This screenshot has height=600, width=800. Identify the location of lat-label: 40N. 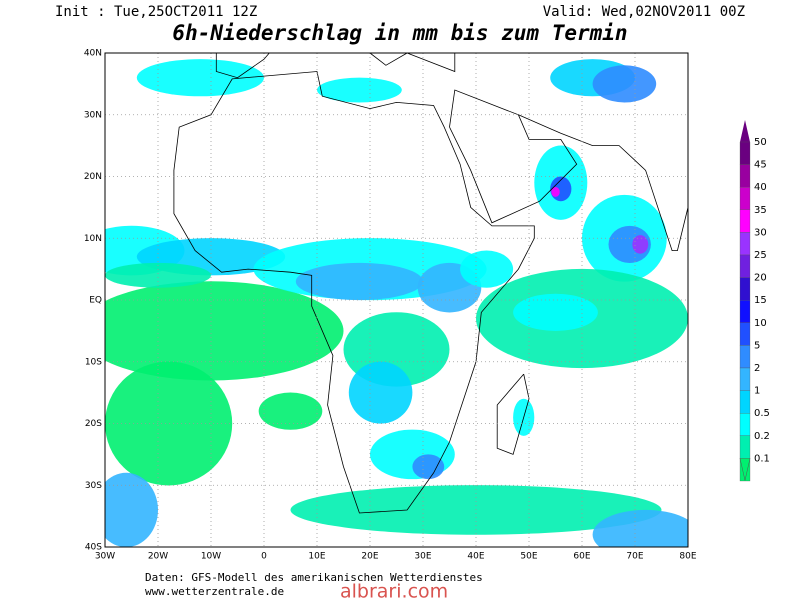
(93, 54).